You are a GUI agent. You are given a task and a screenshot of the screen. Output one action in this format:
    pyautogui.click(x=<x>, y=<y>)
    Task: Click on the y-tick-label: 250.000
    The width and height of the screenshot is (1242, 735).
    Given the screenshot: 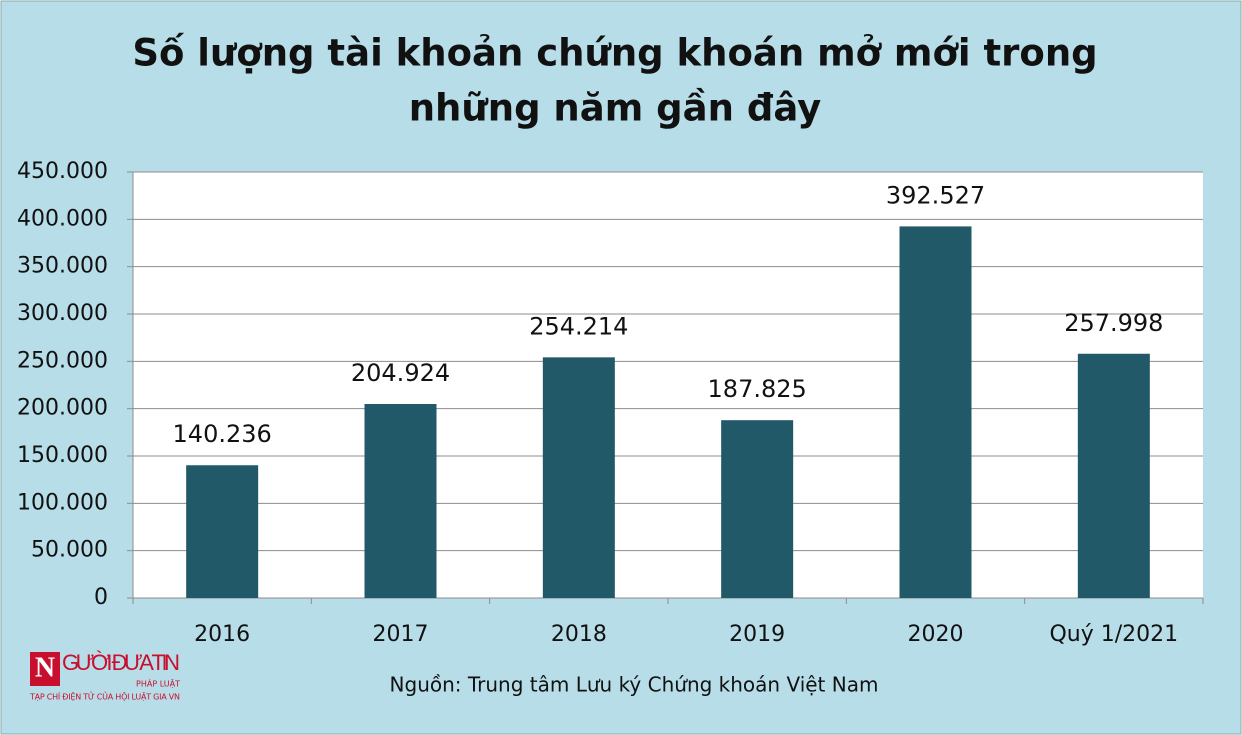 What is the action you would take?
    pyautogui.click(x=62, y=360)
    